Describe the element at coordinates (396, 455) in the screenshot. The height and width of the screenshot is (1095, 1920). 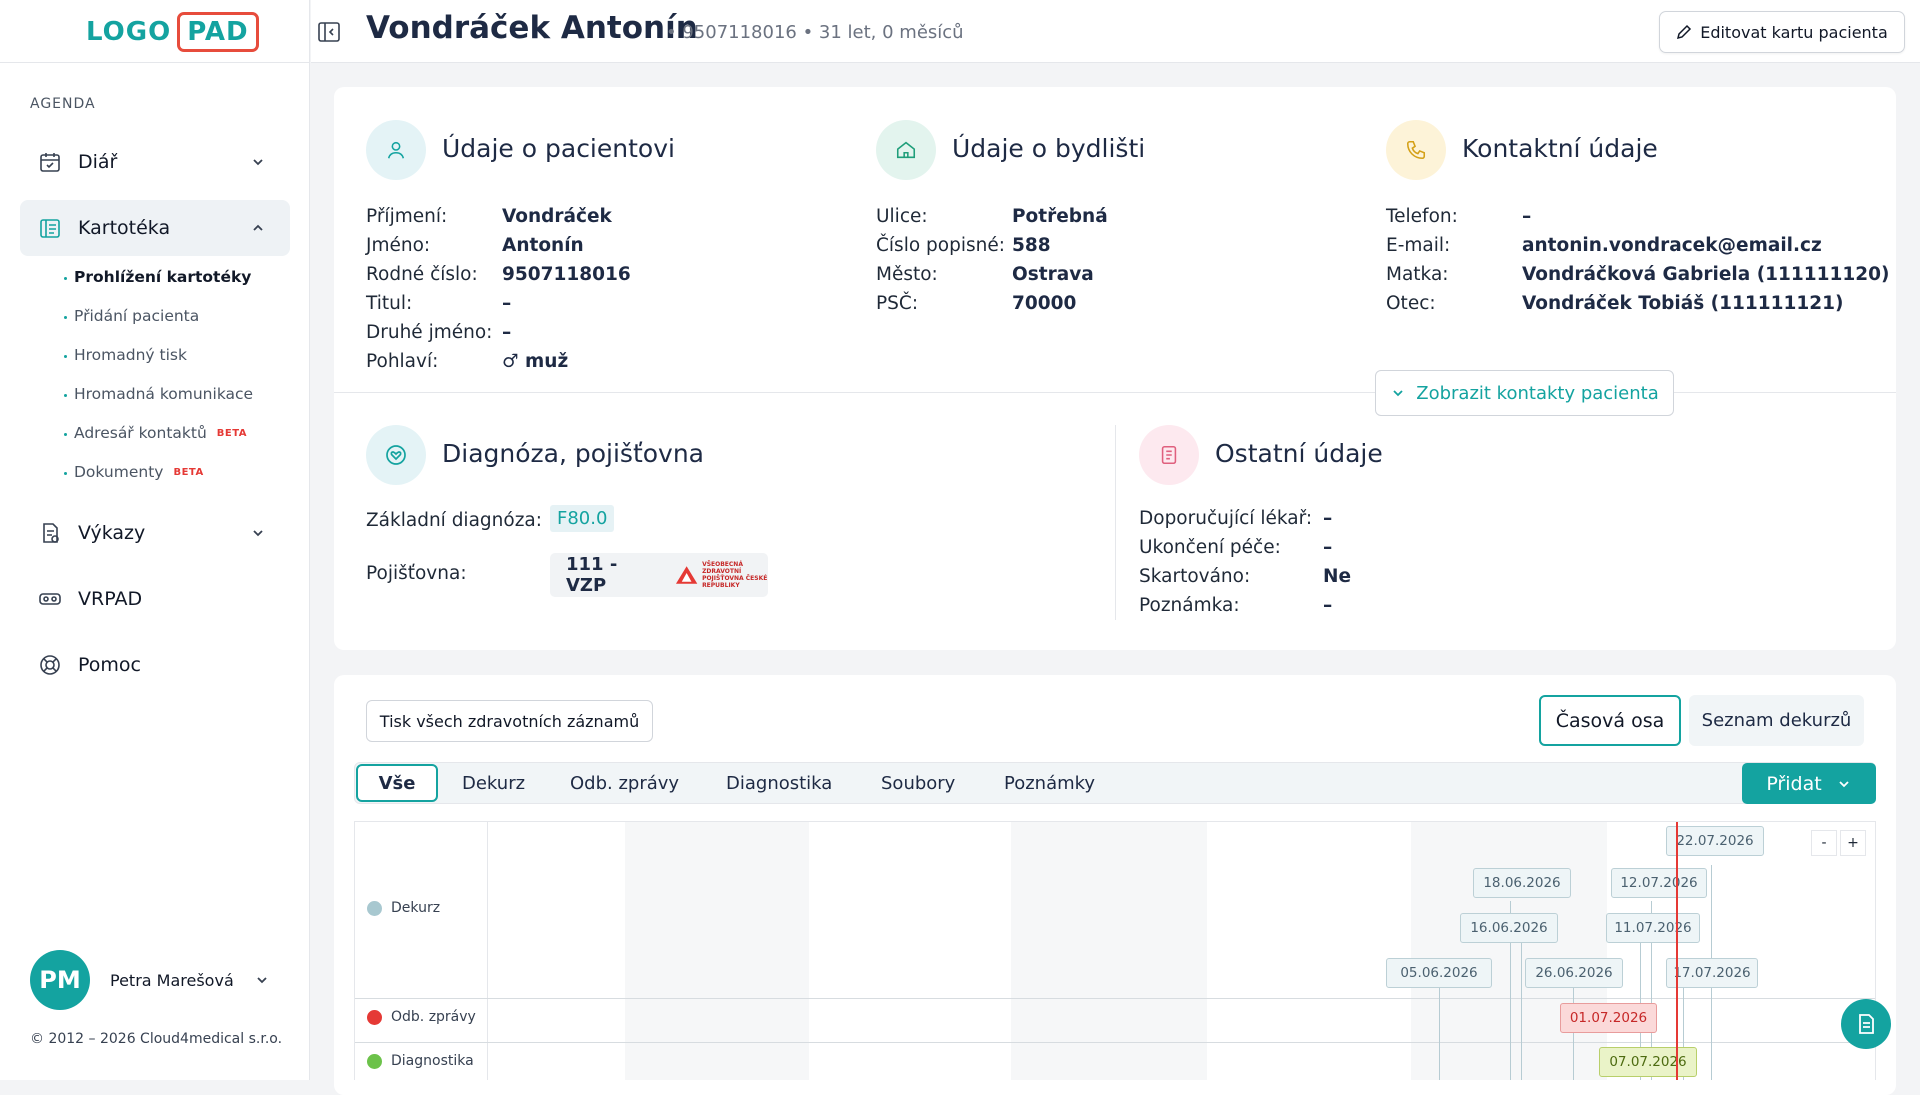
I see `diagnosis-icon-wrap` at that location.